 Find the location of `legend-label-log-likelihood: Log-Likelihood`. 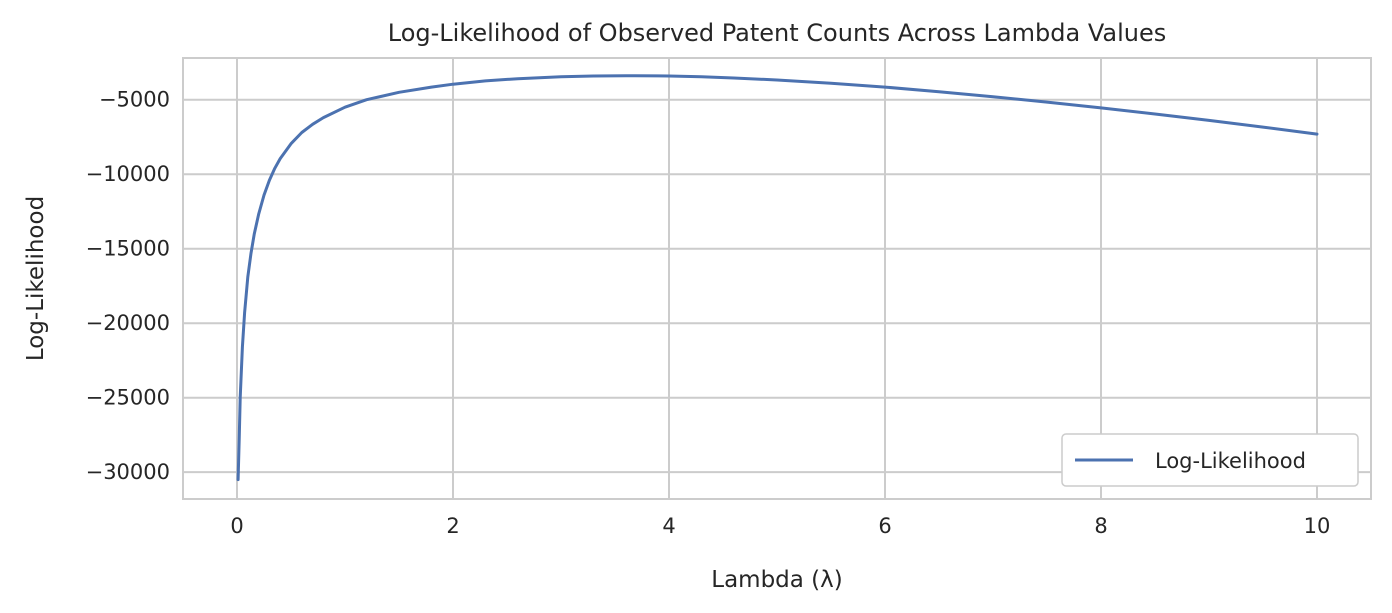

legend-label-log-likelihood: Log-Likelihood is located at coordinates (1230, 461).